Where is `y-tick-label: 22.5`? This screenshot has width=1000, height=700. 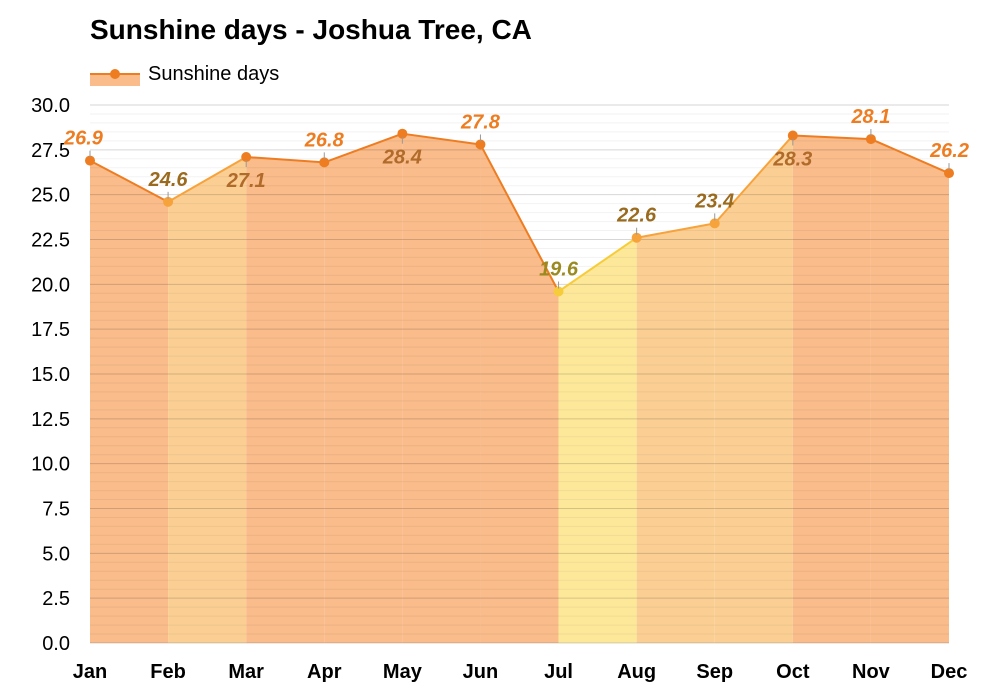 y-tick-label: 22.5 is located at coordinates (50, 241).